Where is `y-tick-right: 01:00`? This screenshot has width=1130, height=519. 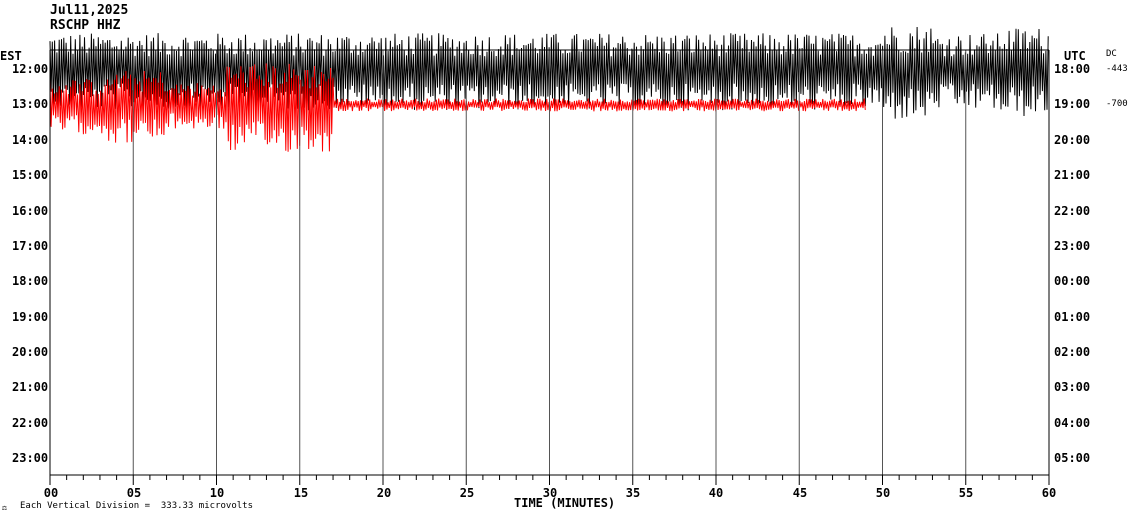 y-tick-right: 01:00 is located at coordinates (1072, 317).